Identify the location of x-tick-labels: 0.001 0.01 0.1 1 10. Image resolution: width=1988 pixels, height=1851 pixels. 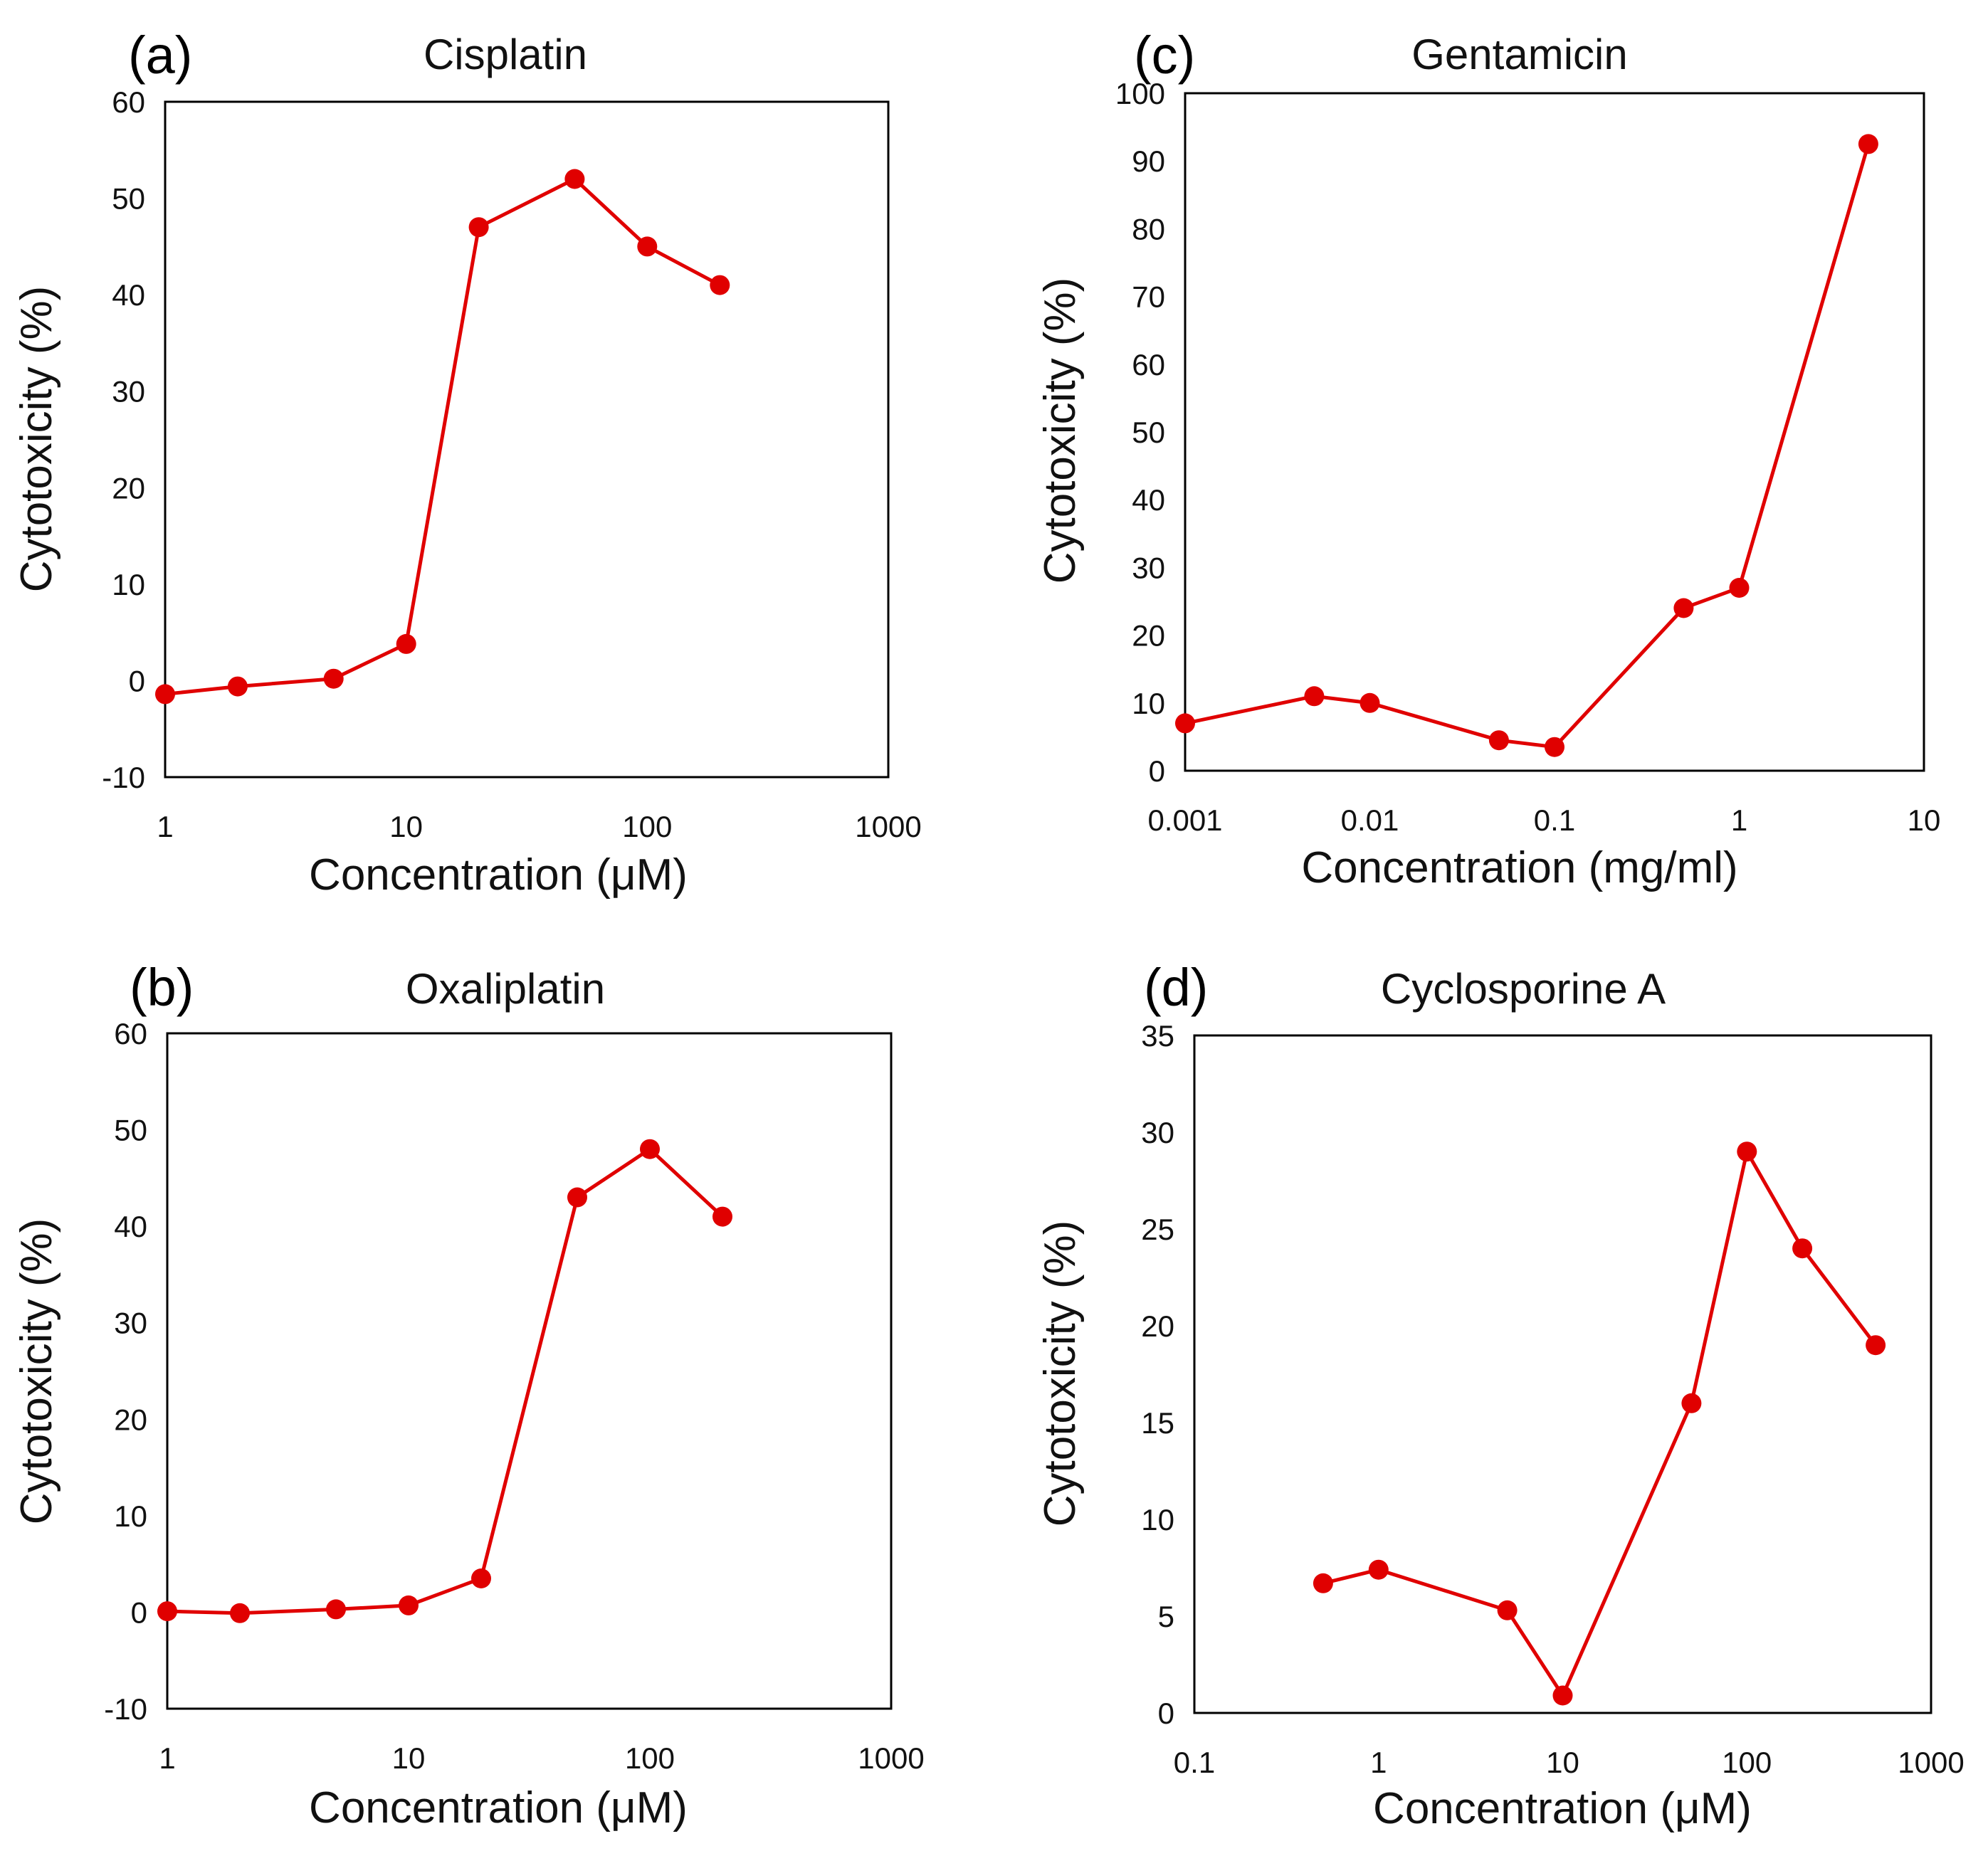
(1543, 820).